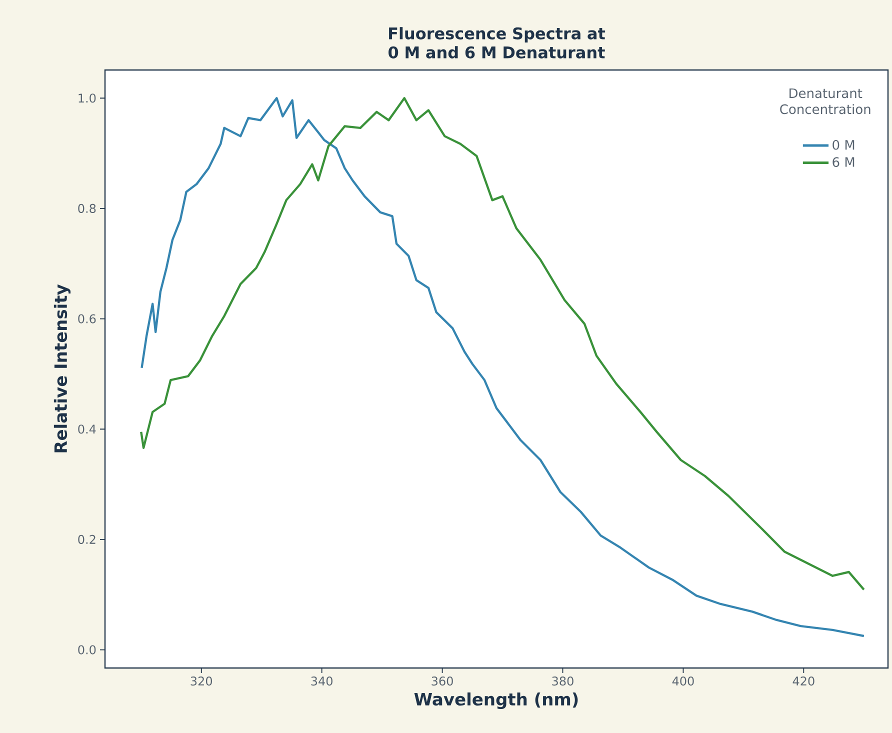 This screenshot has height=733, width=892. Describe the element at coordinates (87, 319) in the screenshot. I see `y-tick-label: 0.6` at that location.